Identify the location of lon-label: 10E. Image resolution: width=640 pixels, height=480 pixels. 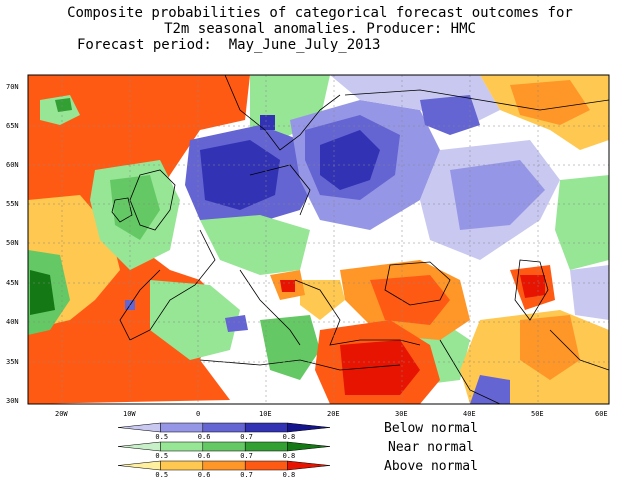
(265, 414).